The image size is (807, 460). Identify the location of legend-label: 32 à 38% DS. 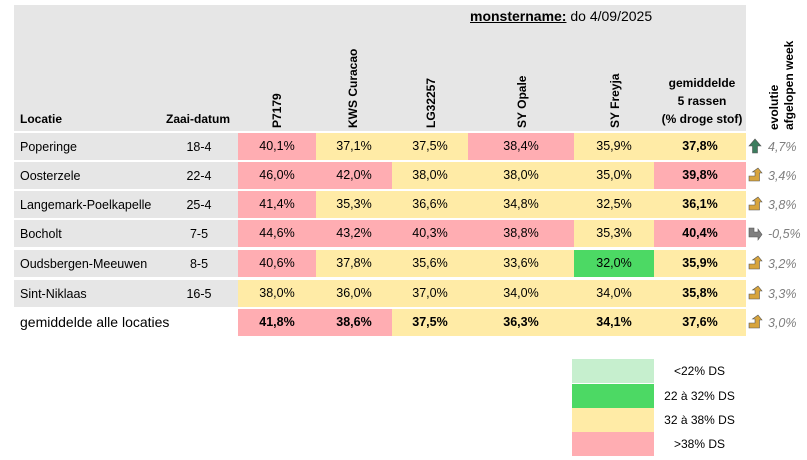
(699, 420).